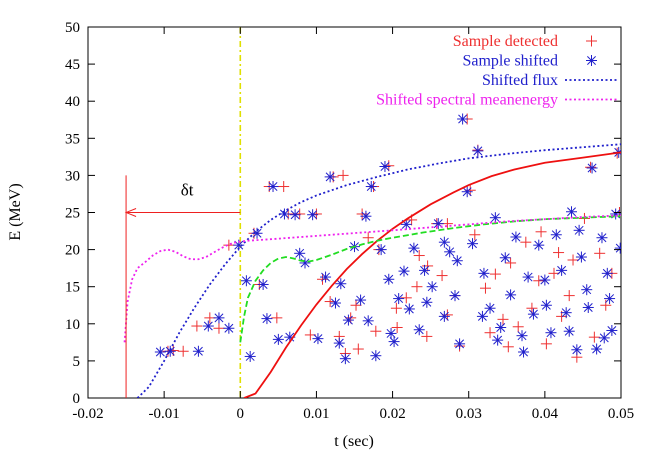  Describe the element at coordinates (72, 325) in the screenshot. I see `y-tick-label: 10` at that location.